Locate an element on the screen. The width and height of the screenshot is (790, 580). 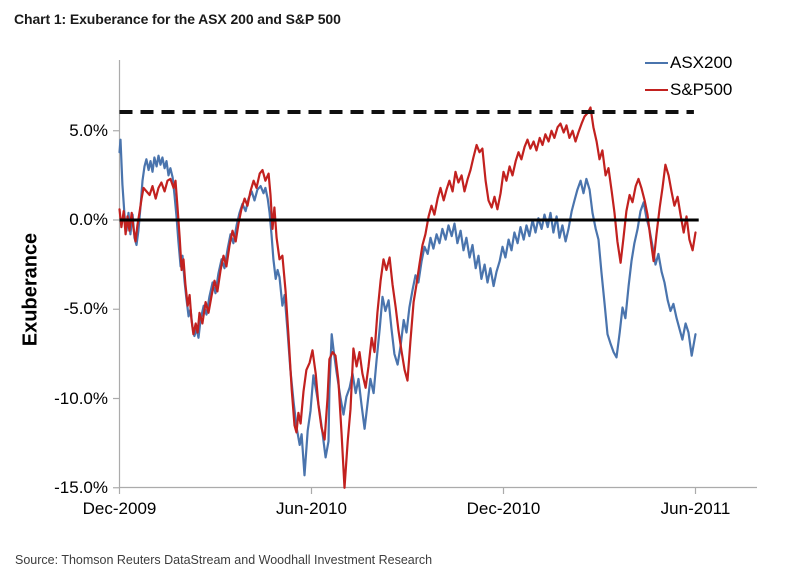
y-tick-label: 5.0% is located at coordinates (88, 130).